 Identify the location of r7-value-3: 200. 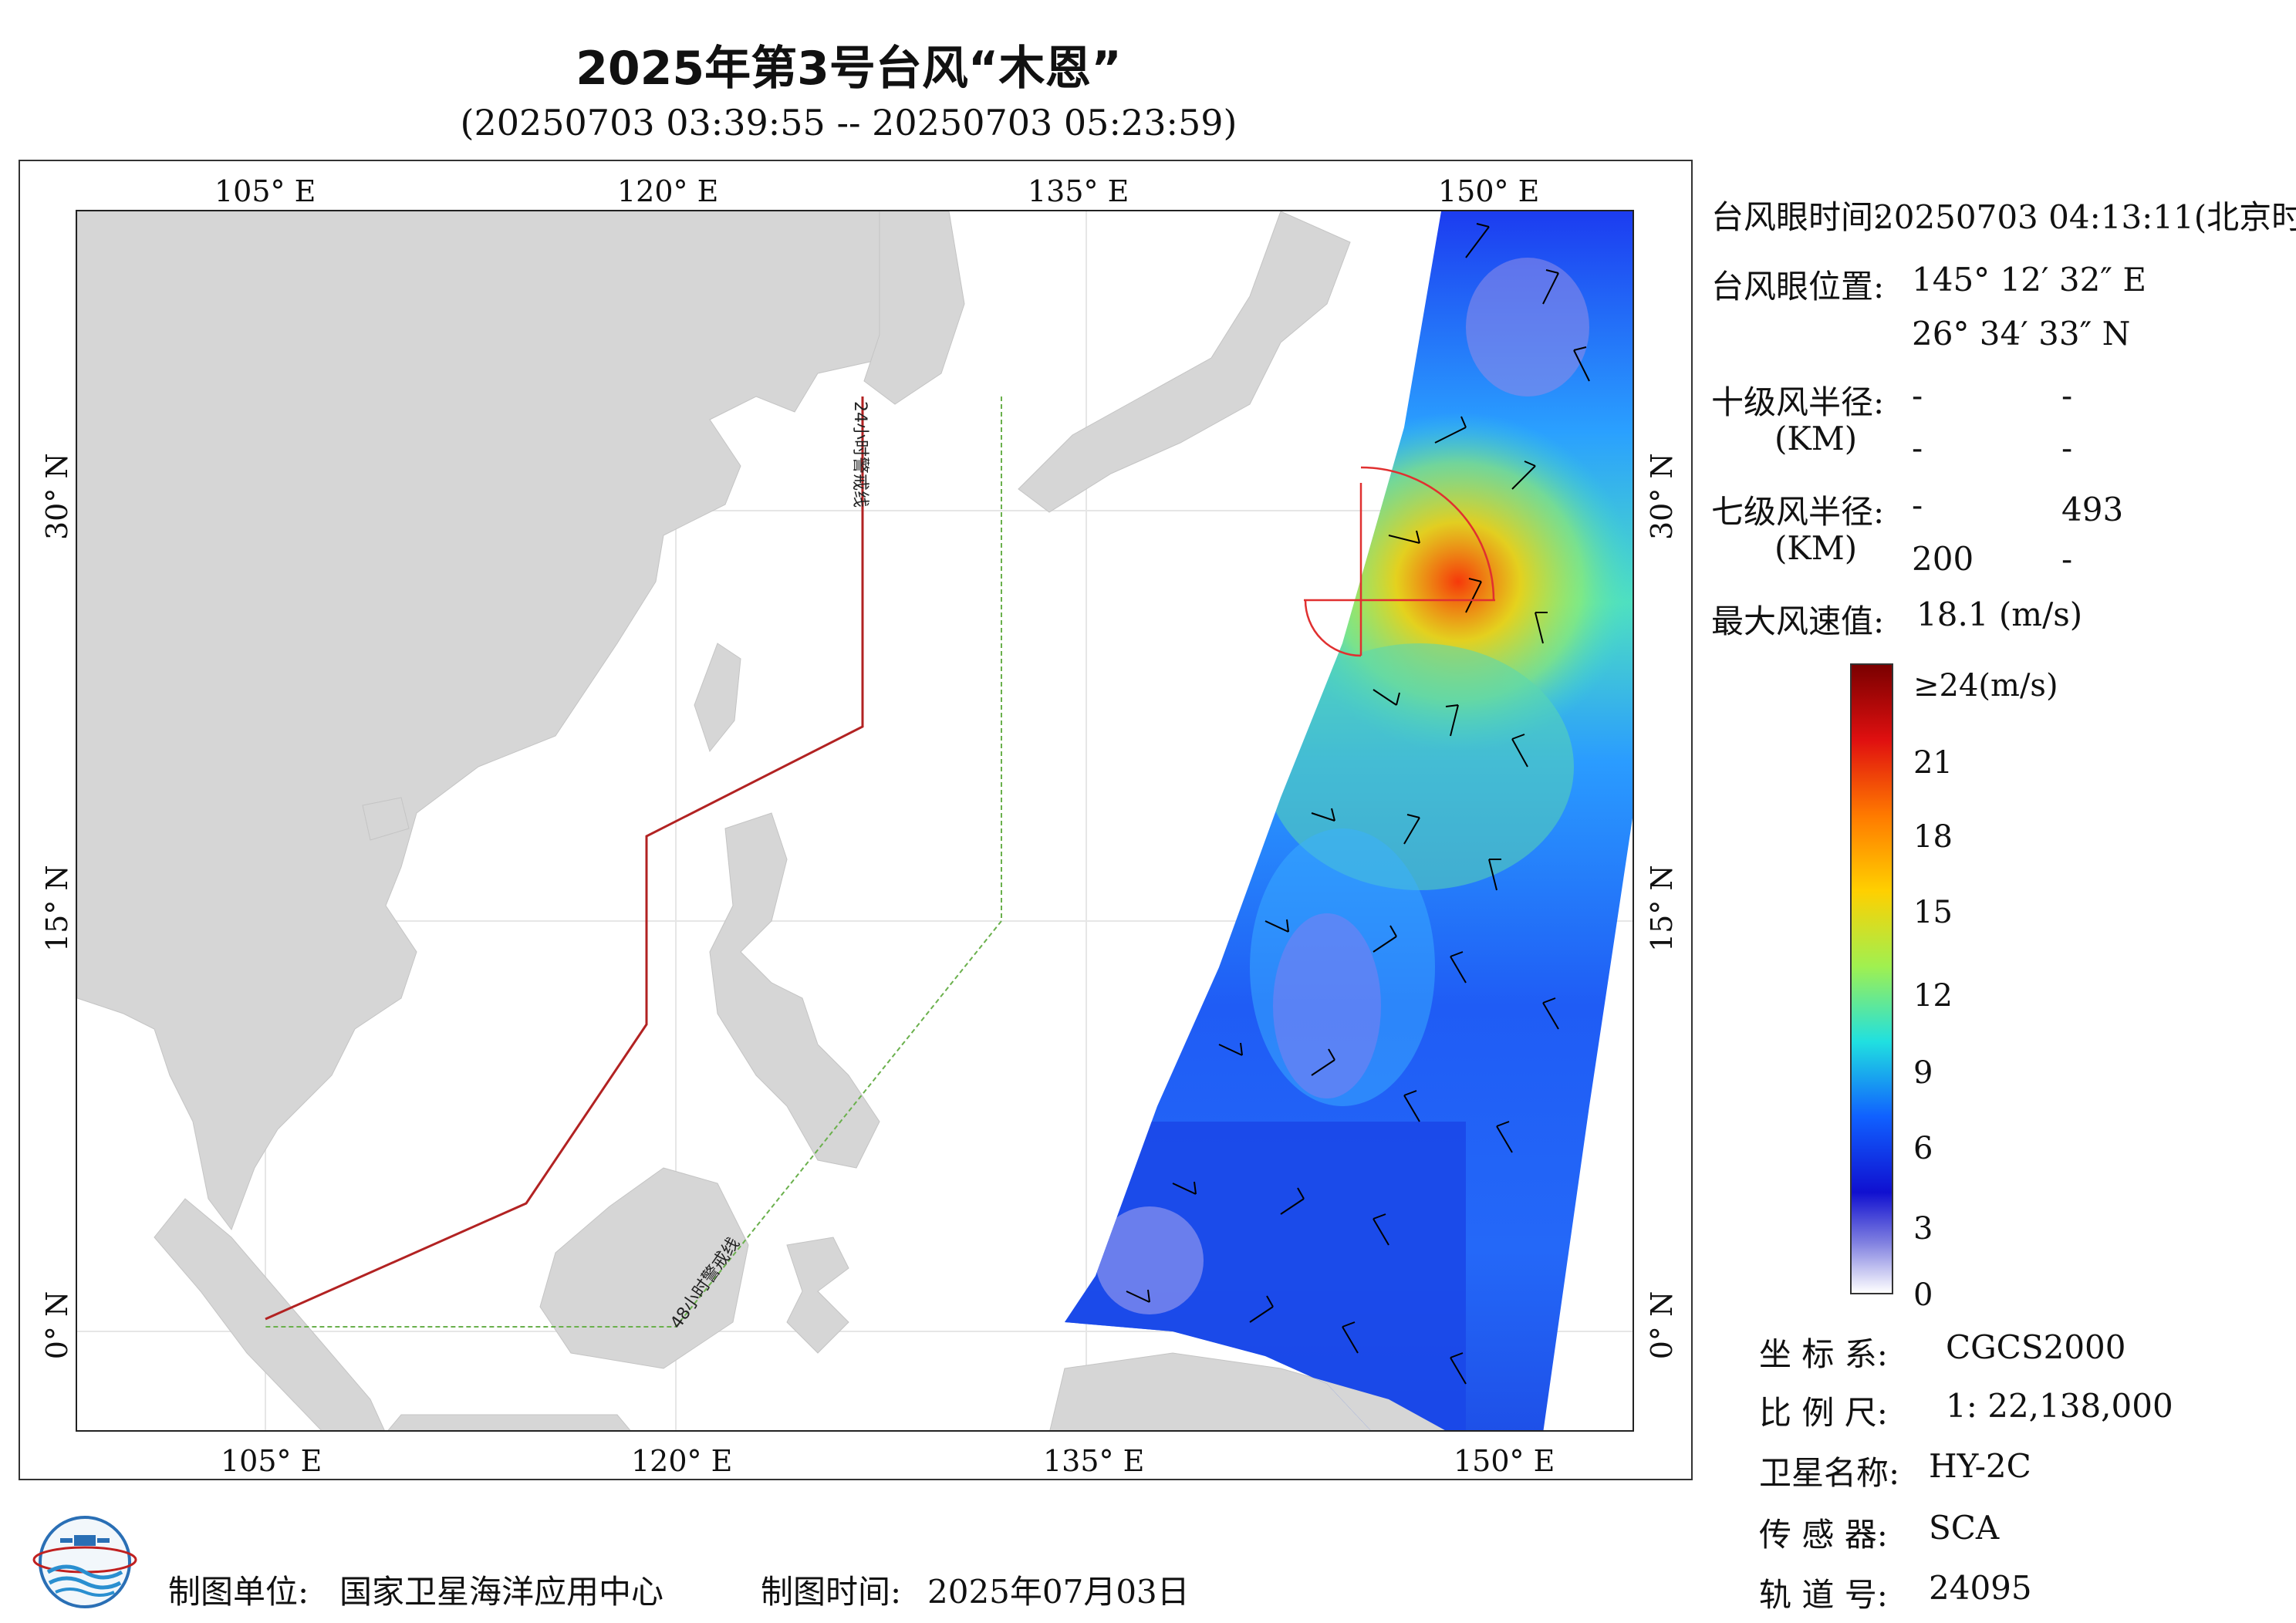
(1943, 559).